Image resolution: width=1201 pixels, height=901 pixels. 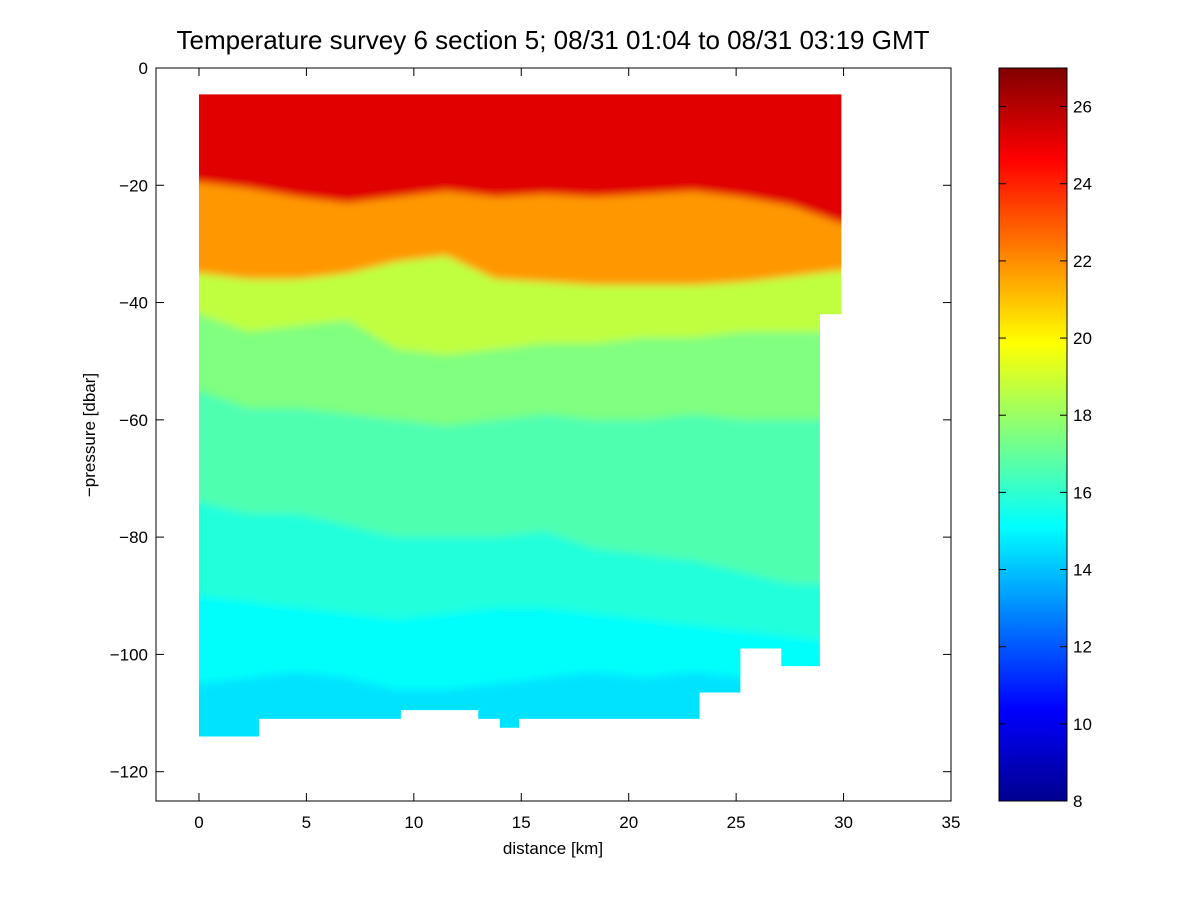 What do you see at coordinates (521, 822) in the screenshot?
I see `x-tick-label: 15` at bounding box center [521, 822].